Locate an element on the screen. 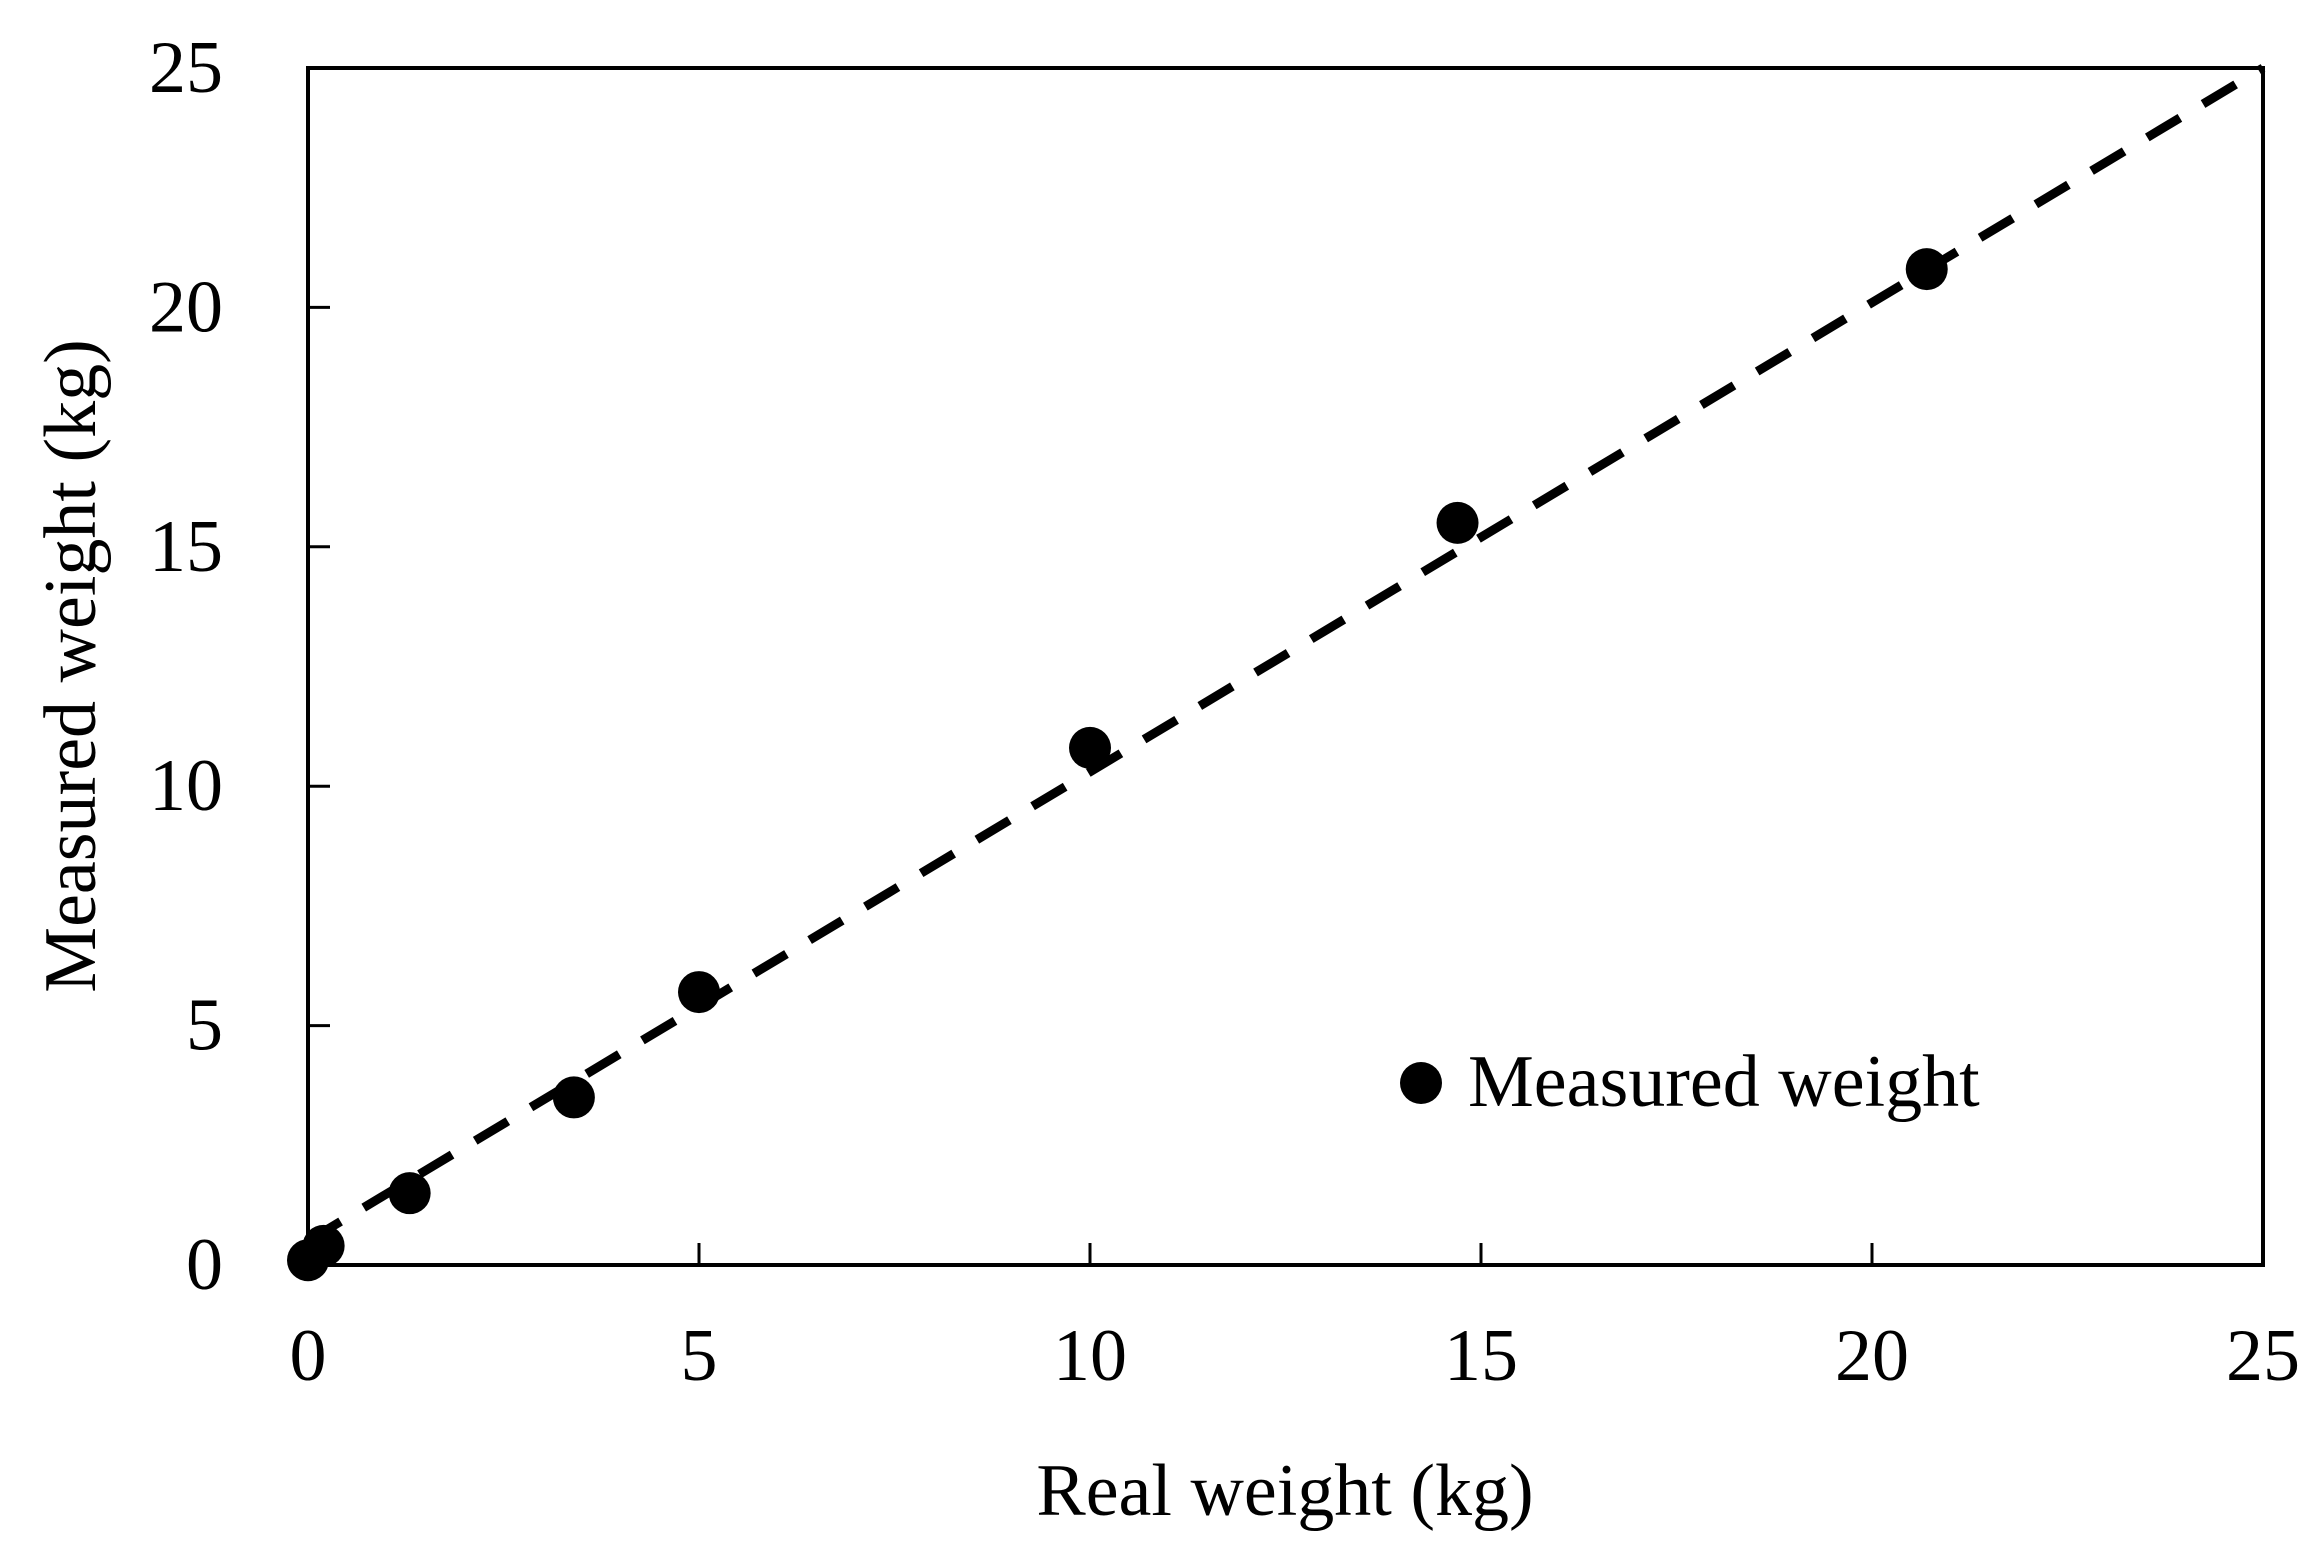 The image size is (2319, 1555). x-tick-label: 10 is located at coordinates (1090, 1356).